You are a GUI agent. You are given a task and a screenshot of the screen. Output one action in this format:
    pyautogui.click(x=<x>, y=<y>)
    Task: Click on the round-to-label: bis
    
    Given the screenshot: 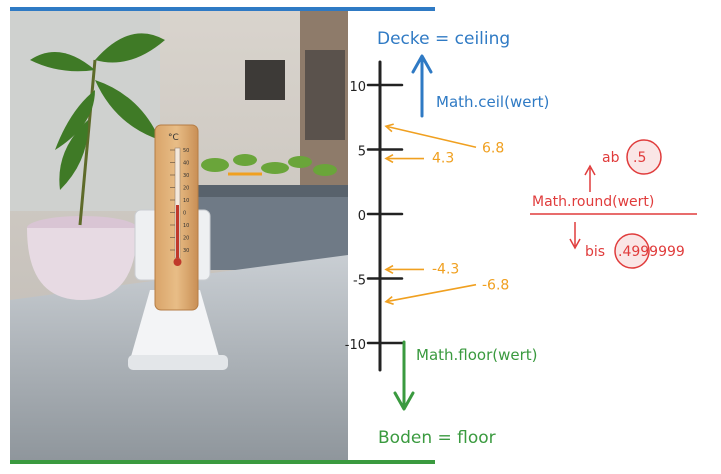 What is the action you would take?
    pyautogui.click(x=595, y=252)
    